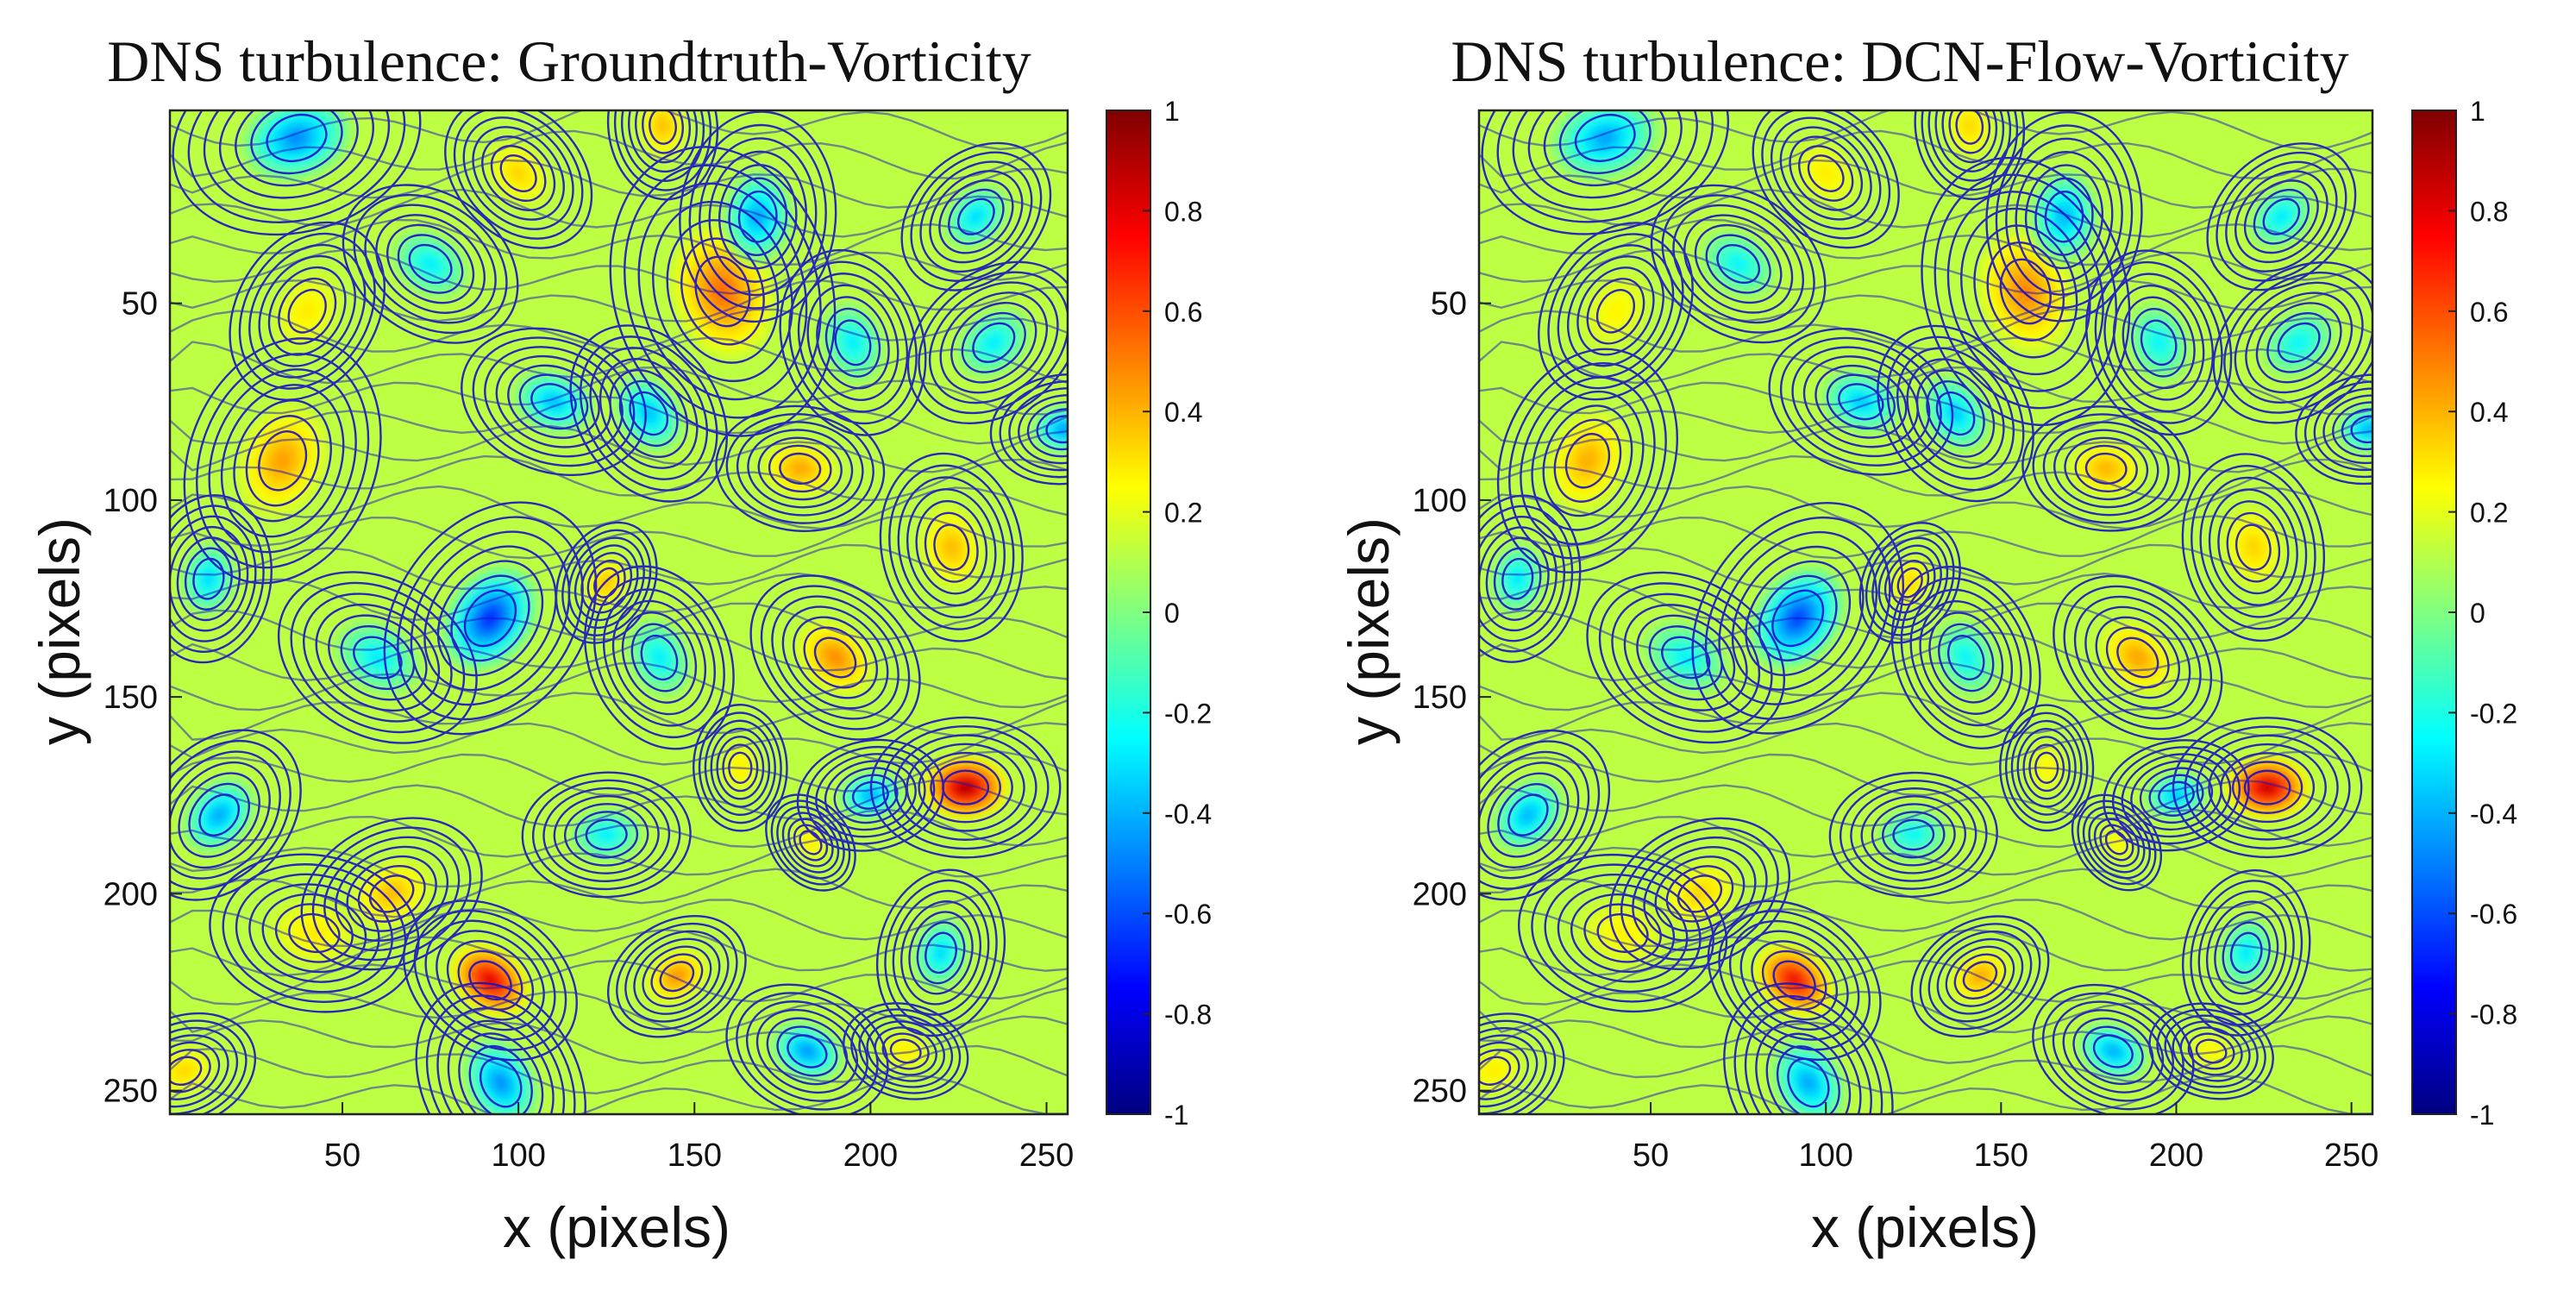  What do you see at coordinates (1899, 61) in the screenshot?
I see `right-chart-title: DNS turbulence: DCN-Flow-Vorticity` at bounding box center [1899, 61].